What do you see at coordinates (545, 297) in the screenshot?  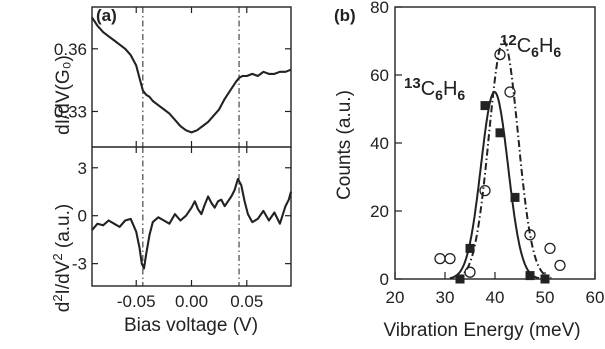 I see `x-tick-label: 50` at bounding box center [545, 297].